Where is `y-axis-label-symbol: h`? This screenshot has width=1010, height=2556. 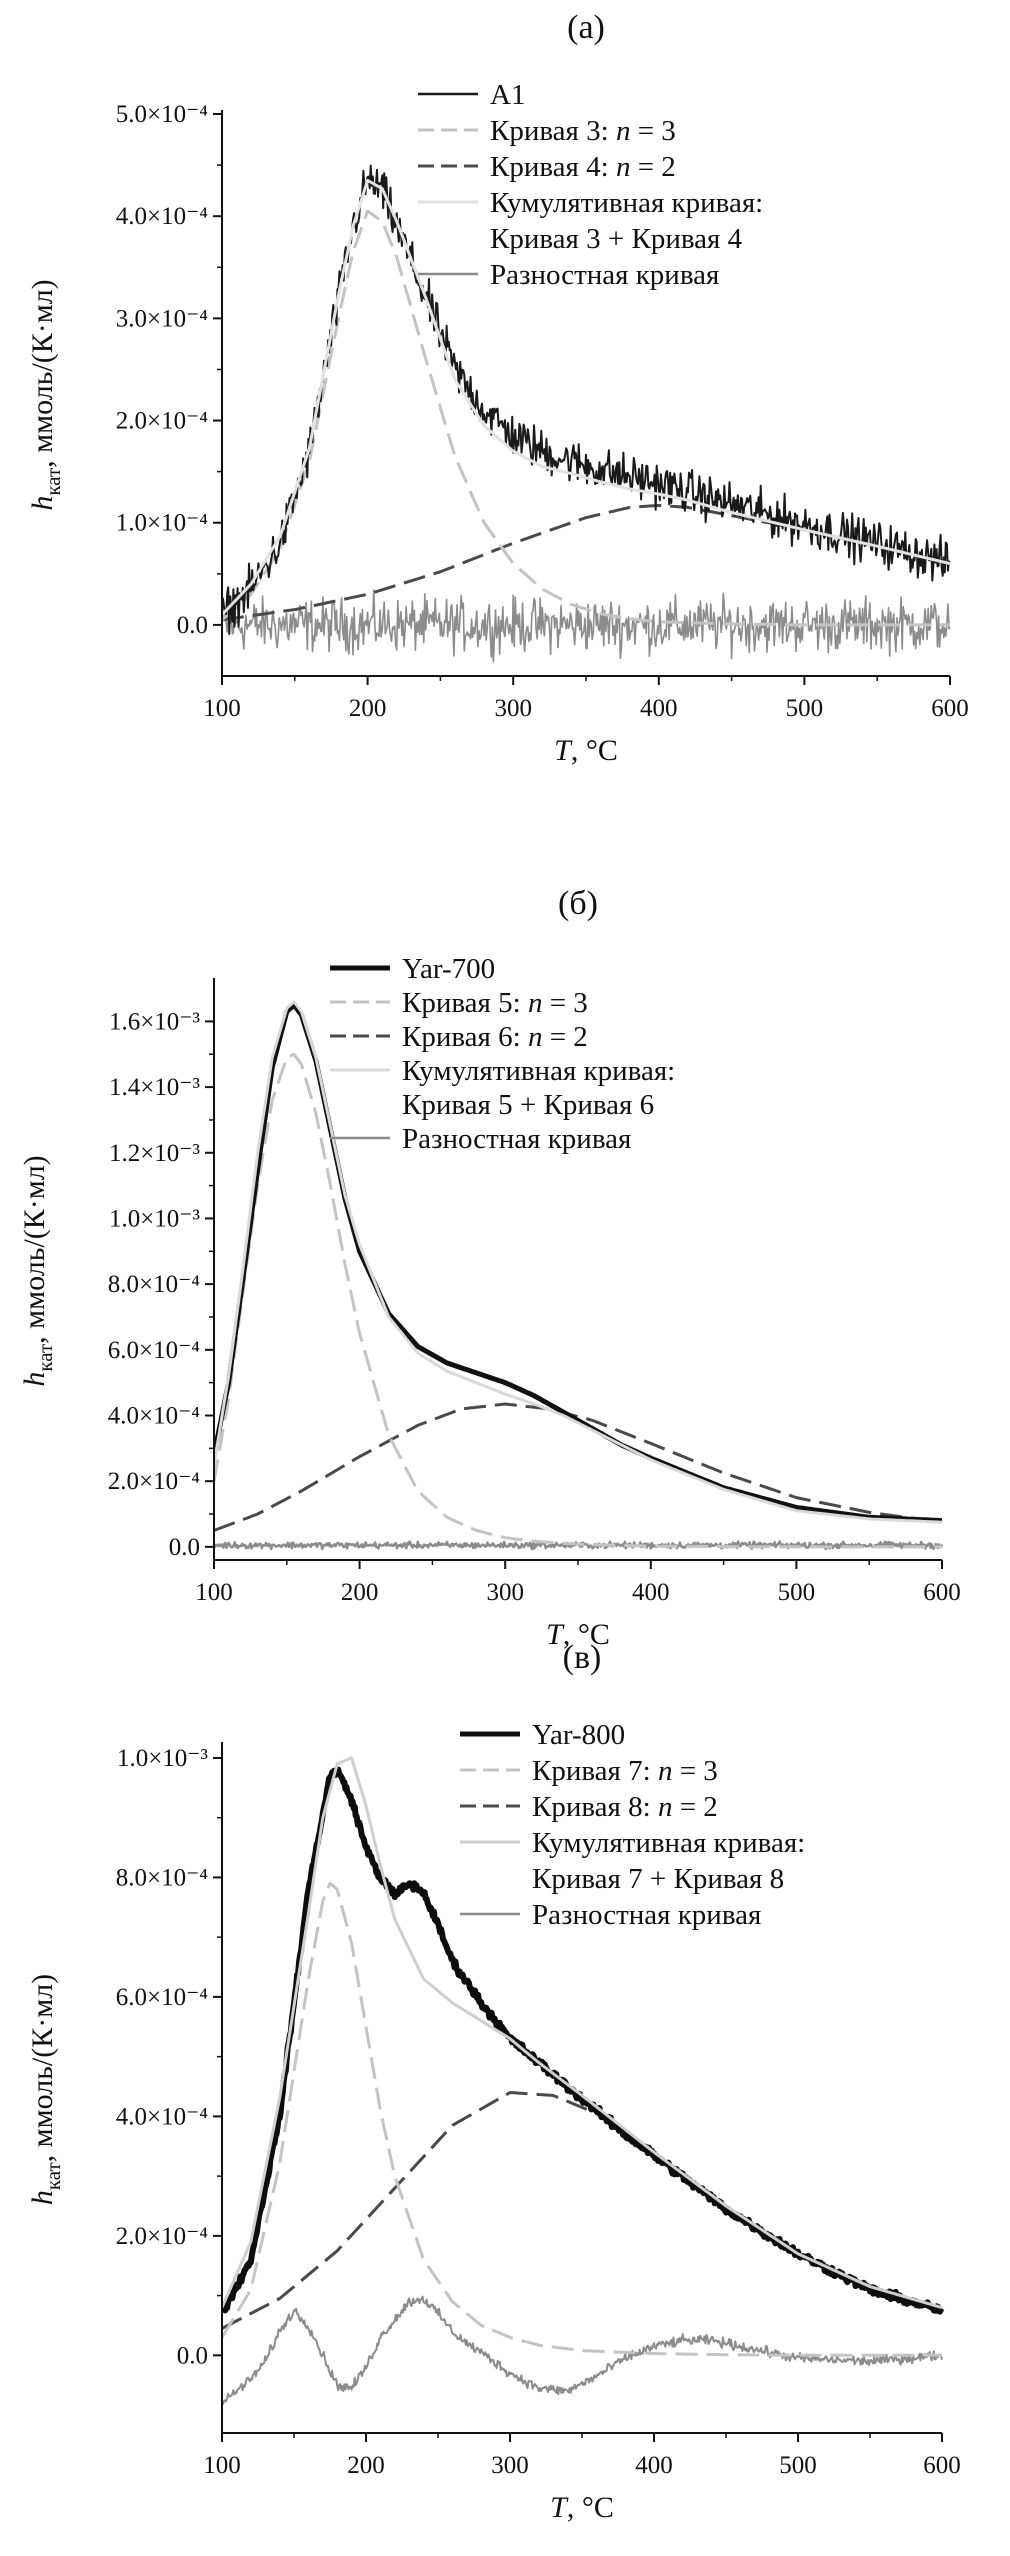 y-axis-label-symbol: h is located at coordinates (42, 503).